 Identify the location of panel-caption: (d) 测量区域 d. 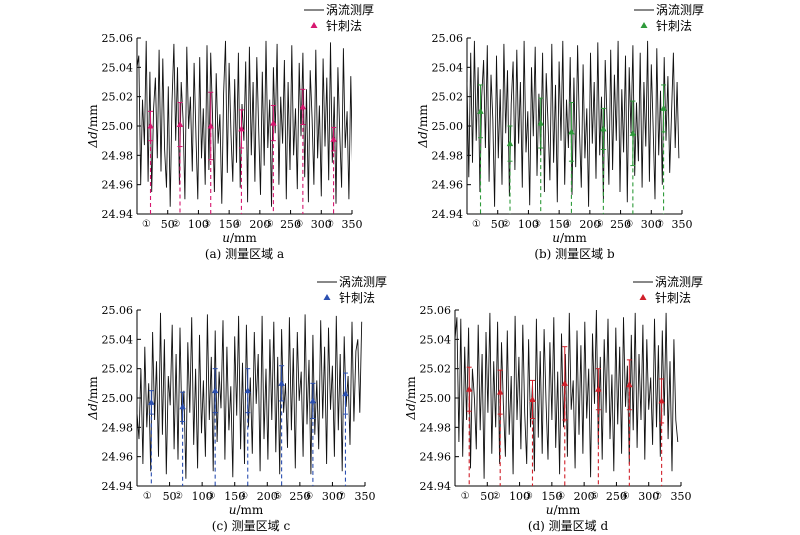
(568, 526).